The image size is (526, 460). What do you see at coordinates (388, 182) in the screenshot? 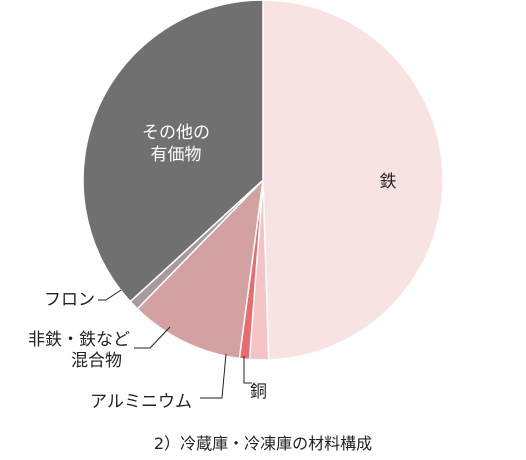
I see `slice-label-0: 鉄` at bounding box center [388, 182].